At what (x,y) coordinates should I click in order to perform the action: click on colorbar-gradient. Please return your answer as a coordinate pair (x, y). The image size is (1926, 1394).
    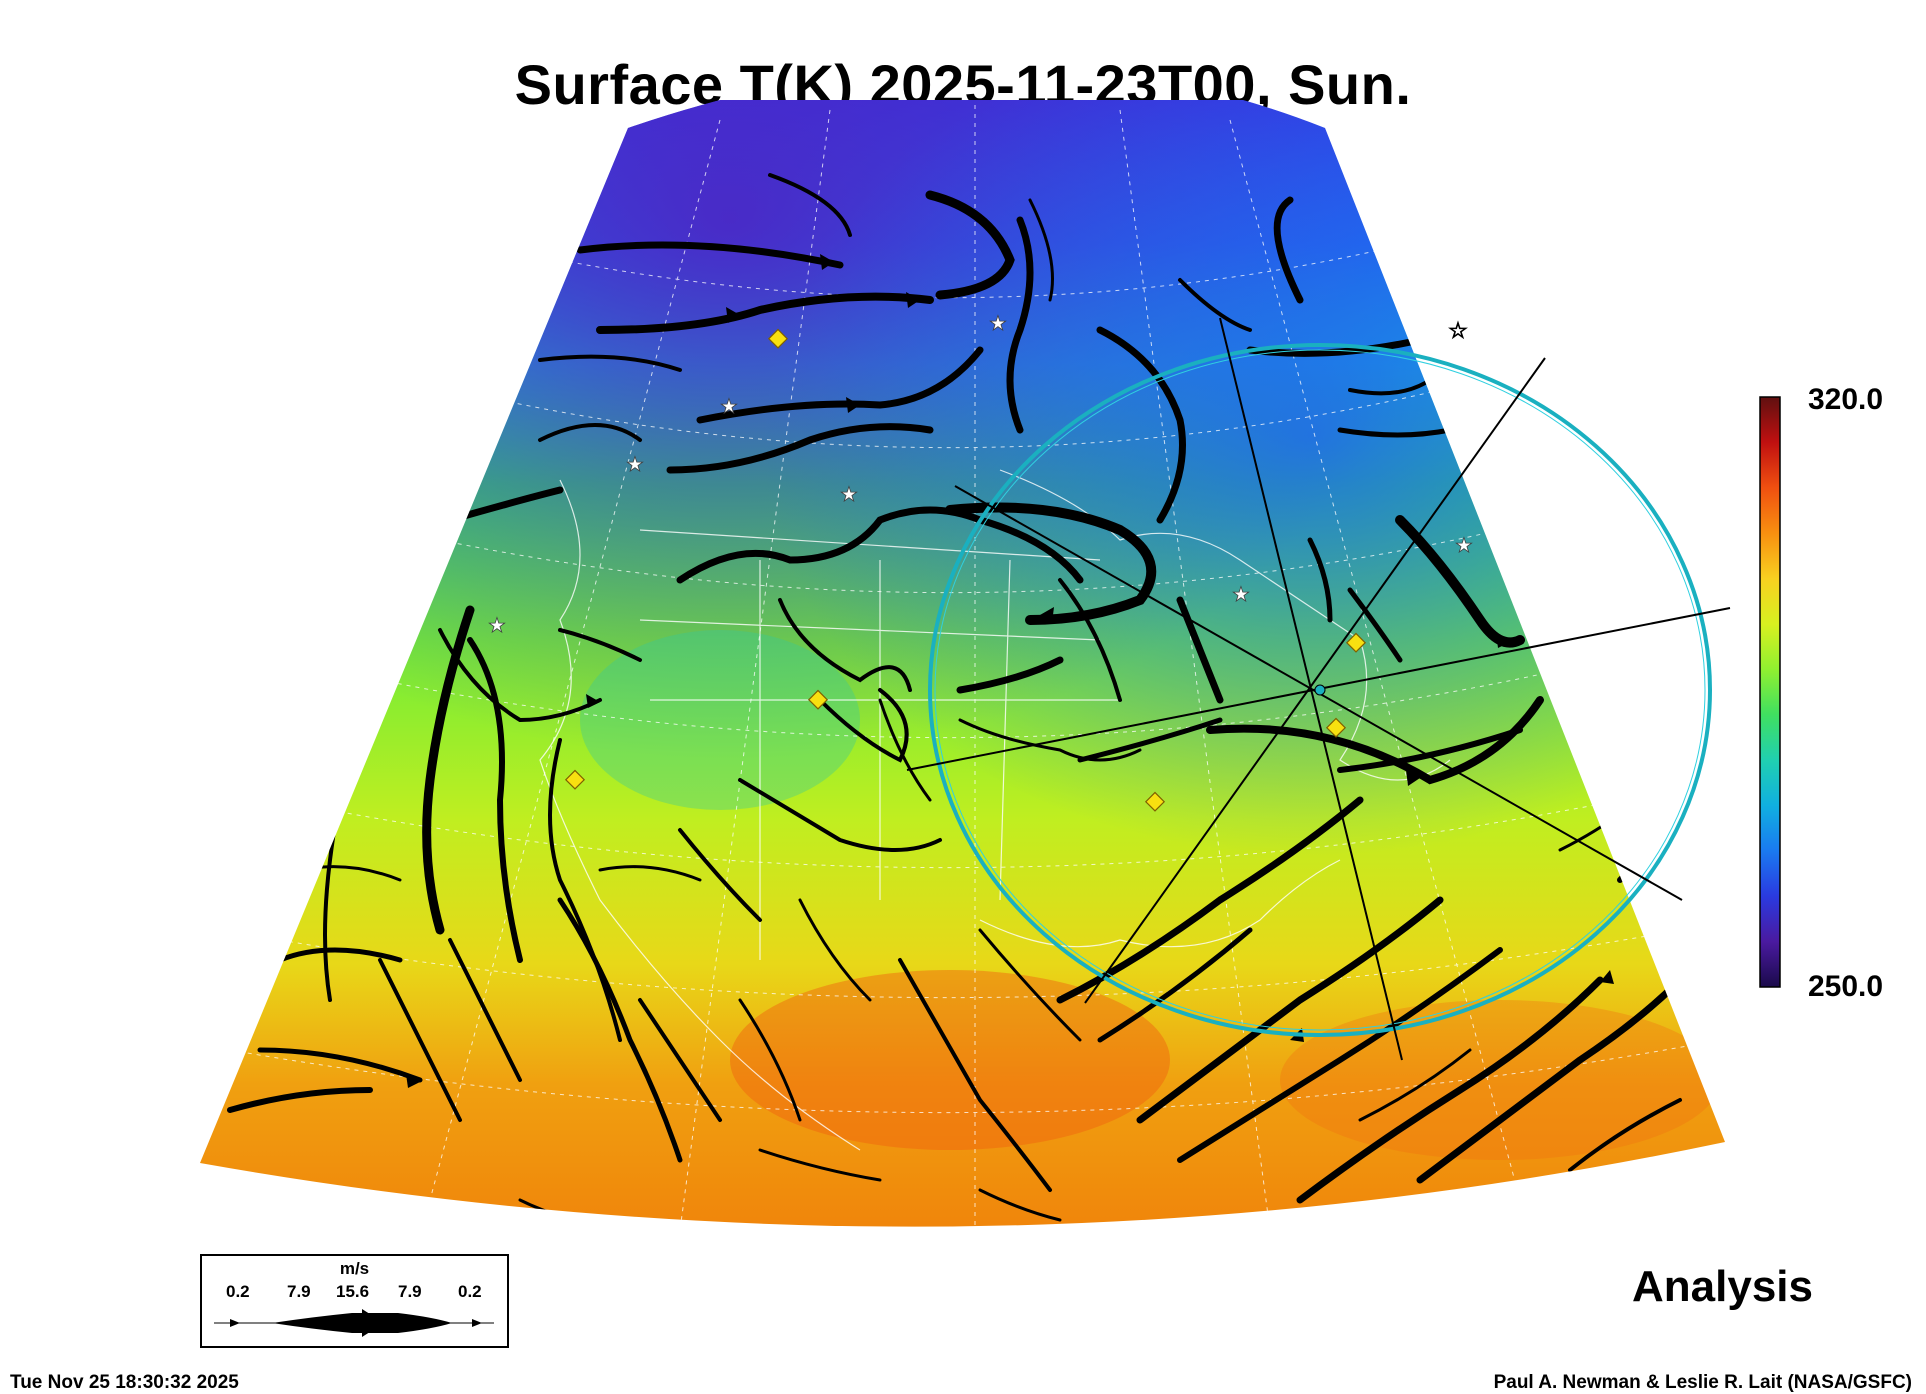
    Looking at the image, I should click on (1770, 692).